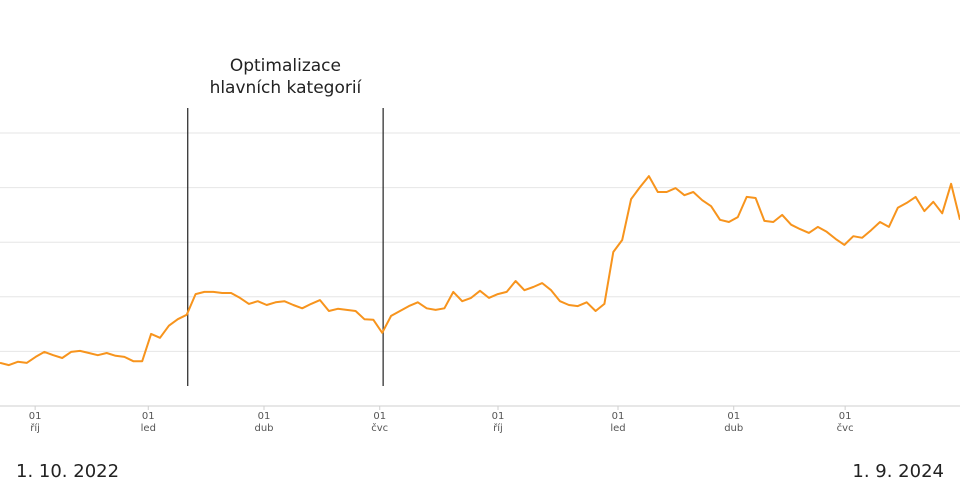 This screenshot has width=960, height=501. Describe the element at coordinates (285, 66) in the screenshot. I see `annotation-text: Optimalizace` at that location.